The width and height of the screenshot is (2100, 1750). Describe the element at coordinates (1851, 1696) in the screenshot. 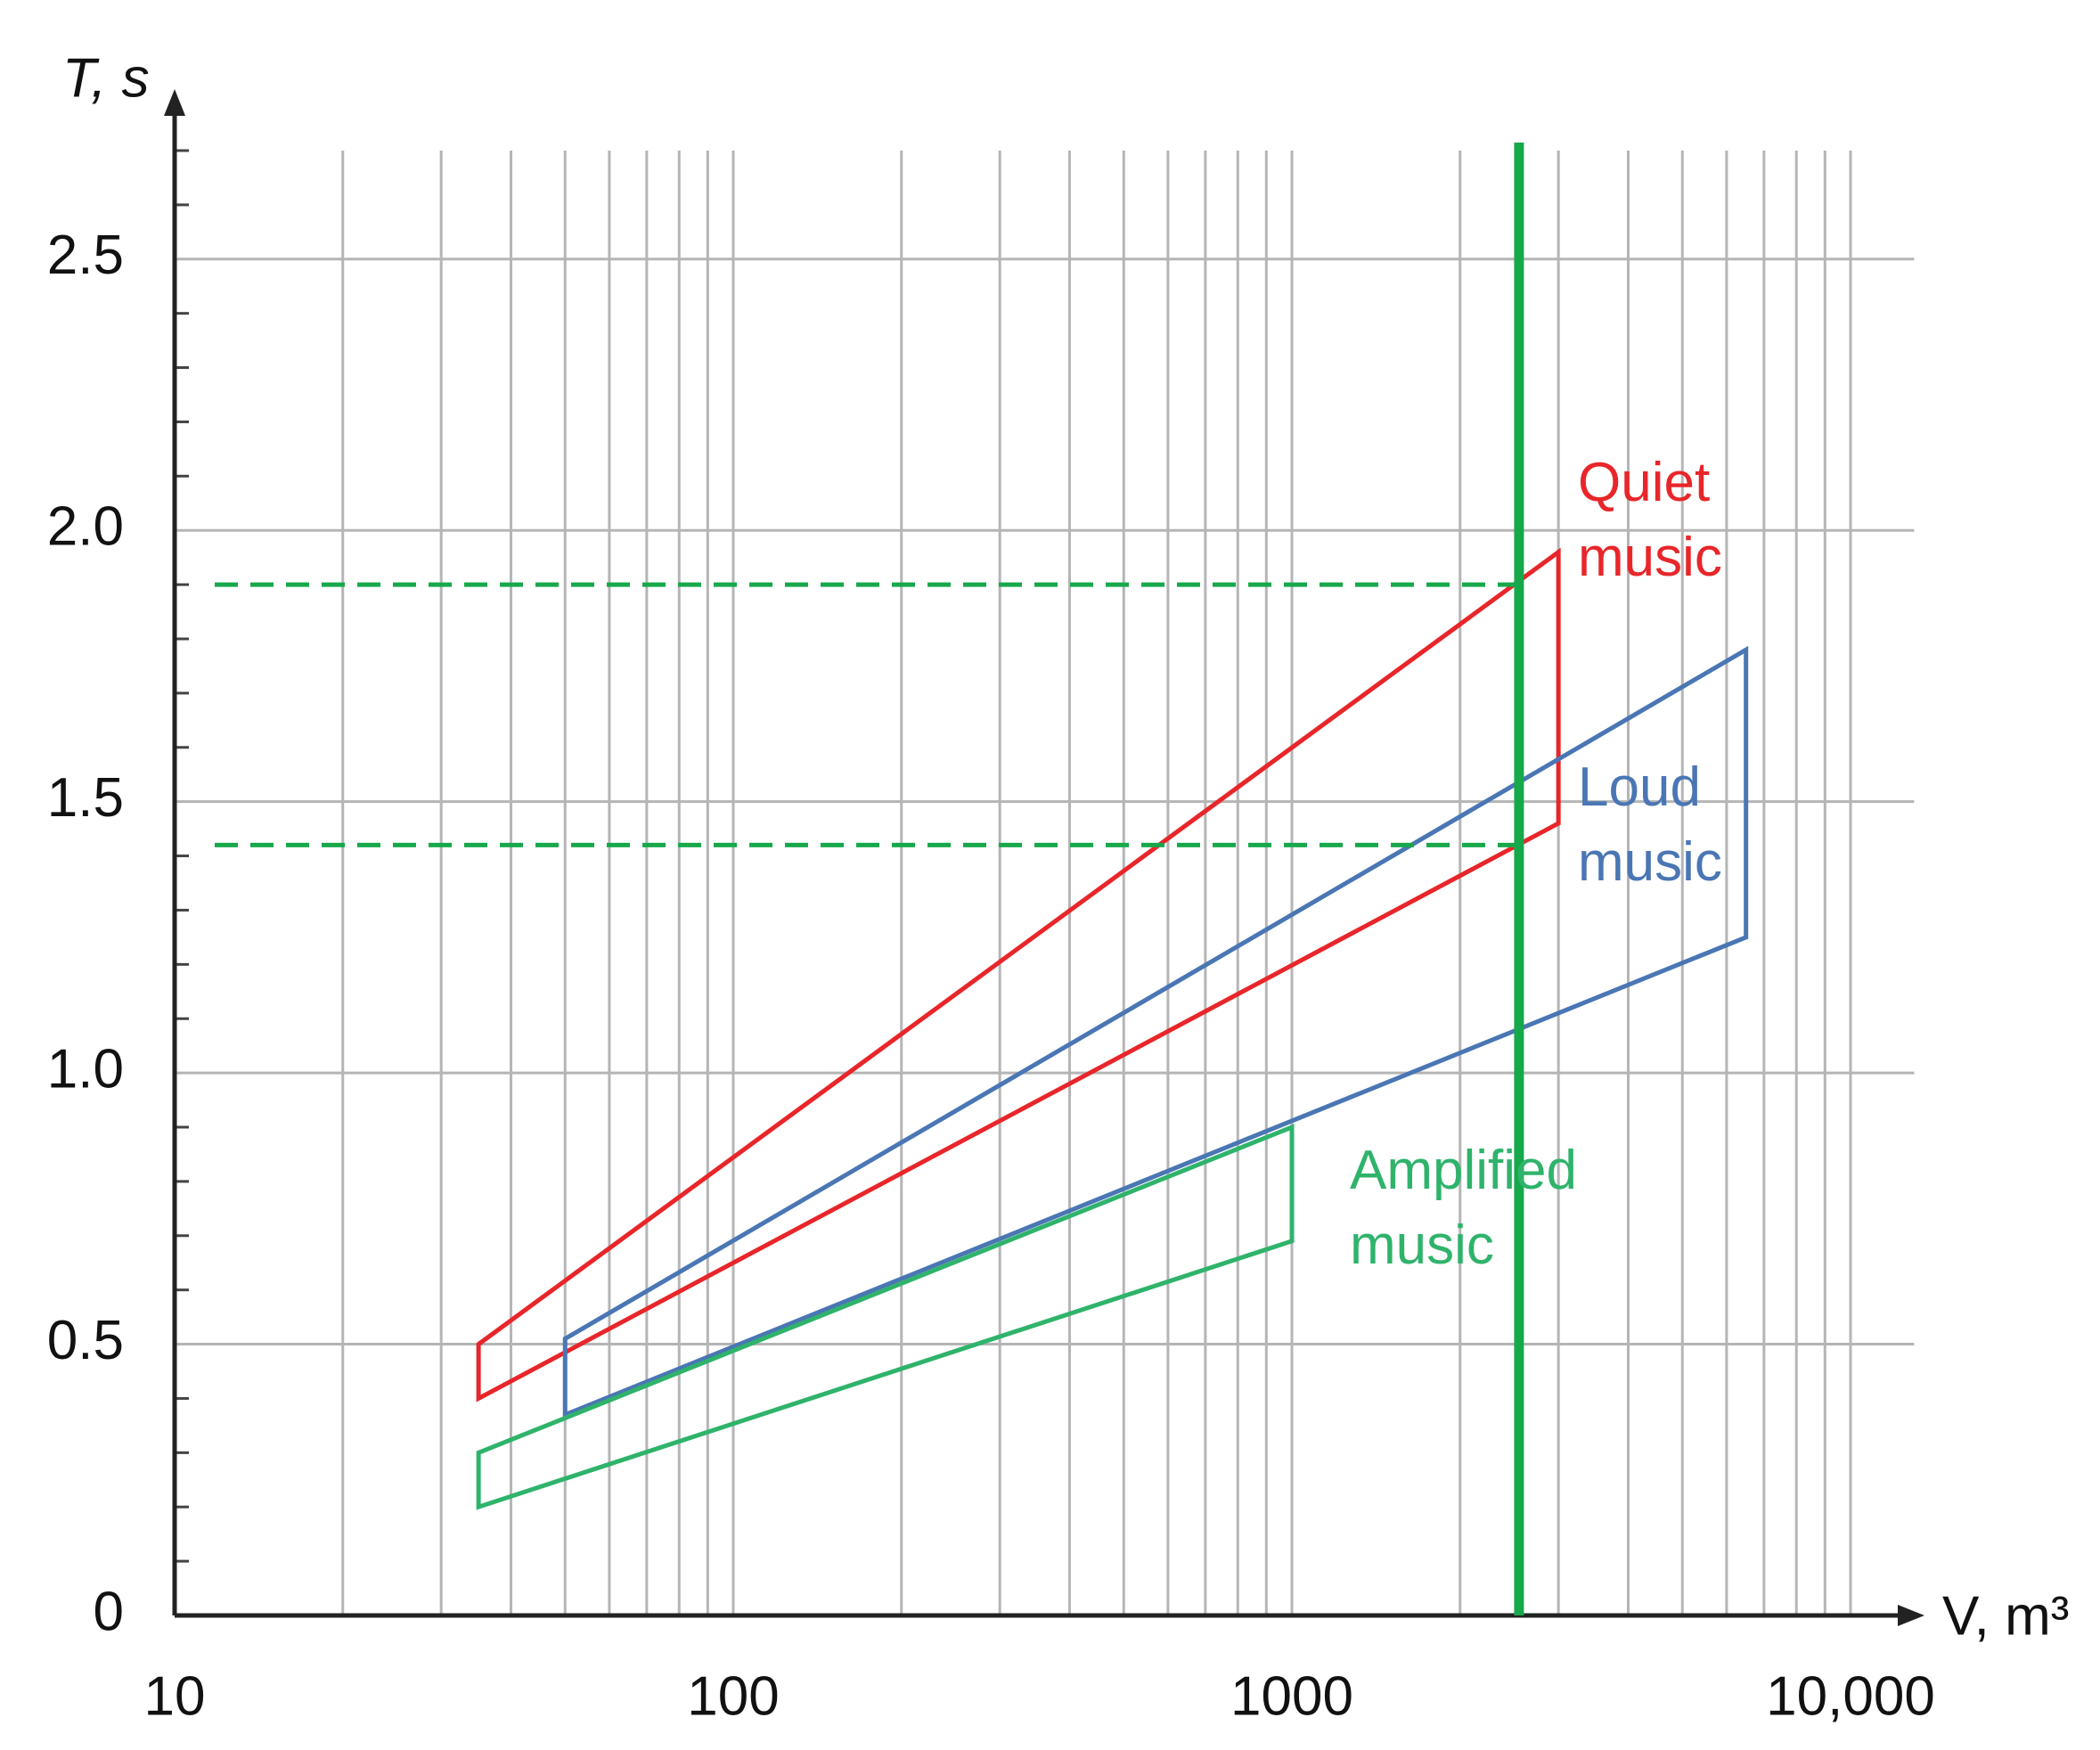

I see `x-tick-label: 10,000` at that location.